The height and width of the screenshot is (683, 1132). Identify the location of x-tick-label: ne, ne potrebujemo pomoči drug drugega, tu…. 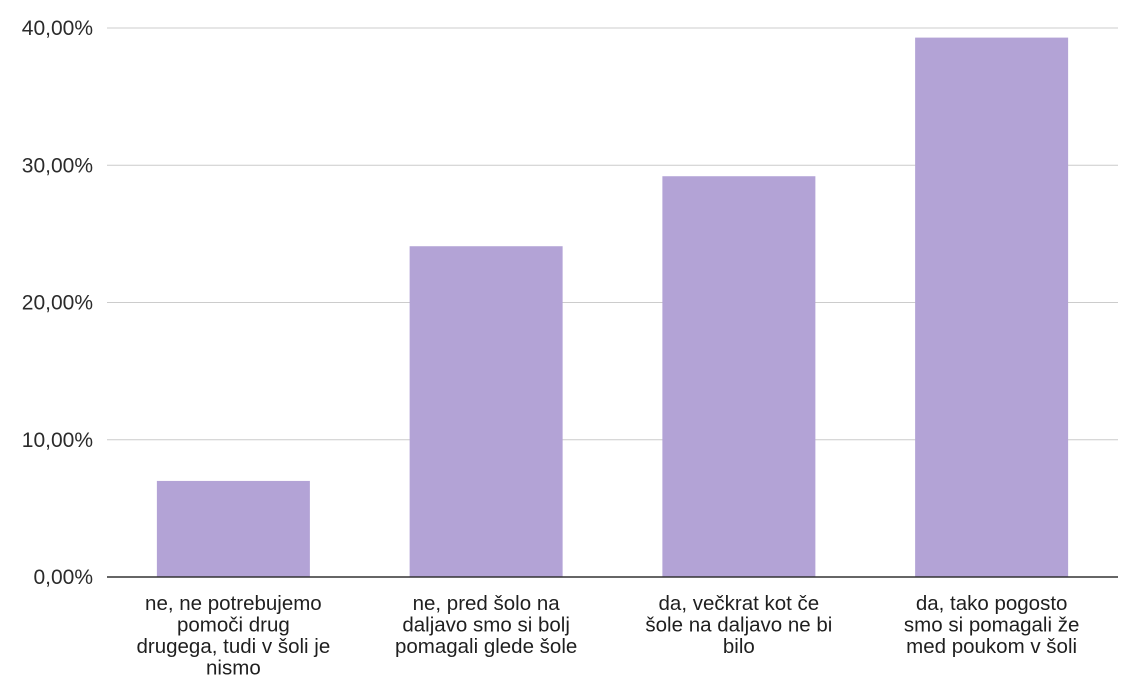
(234, 636).